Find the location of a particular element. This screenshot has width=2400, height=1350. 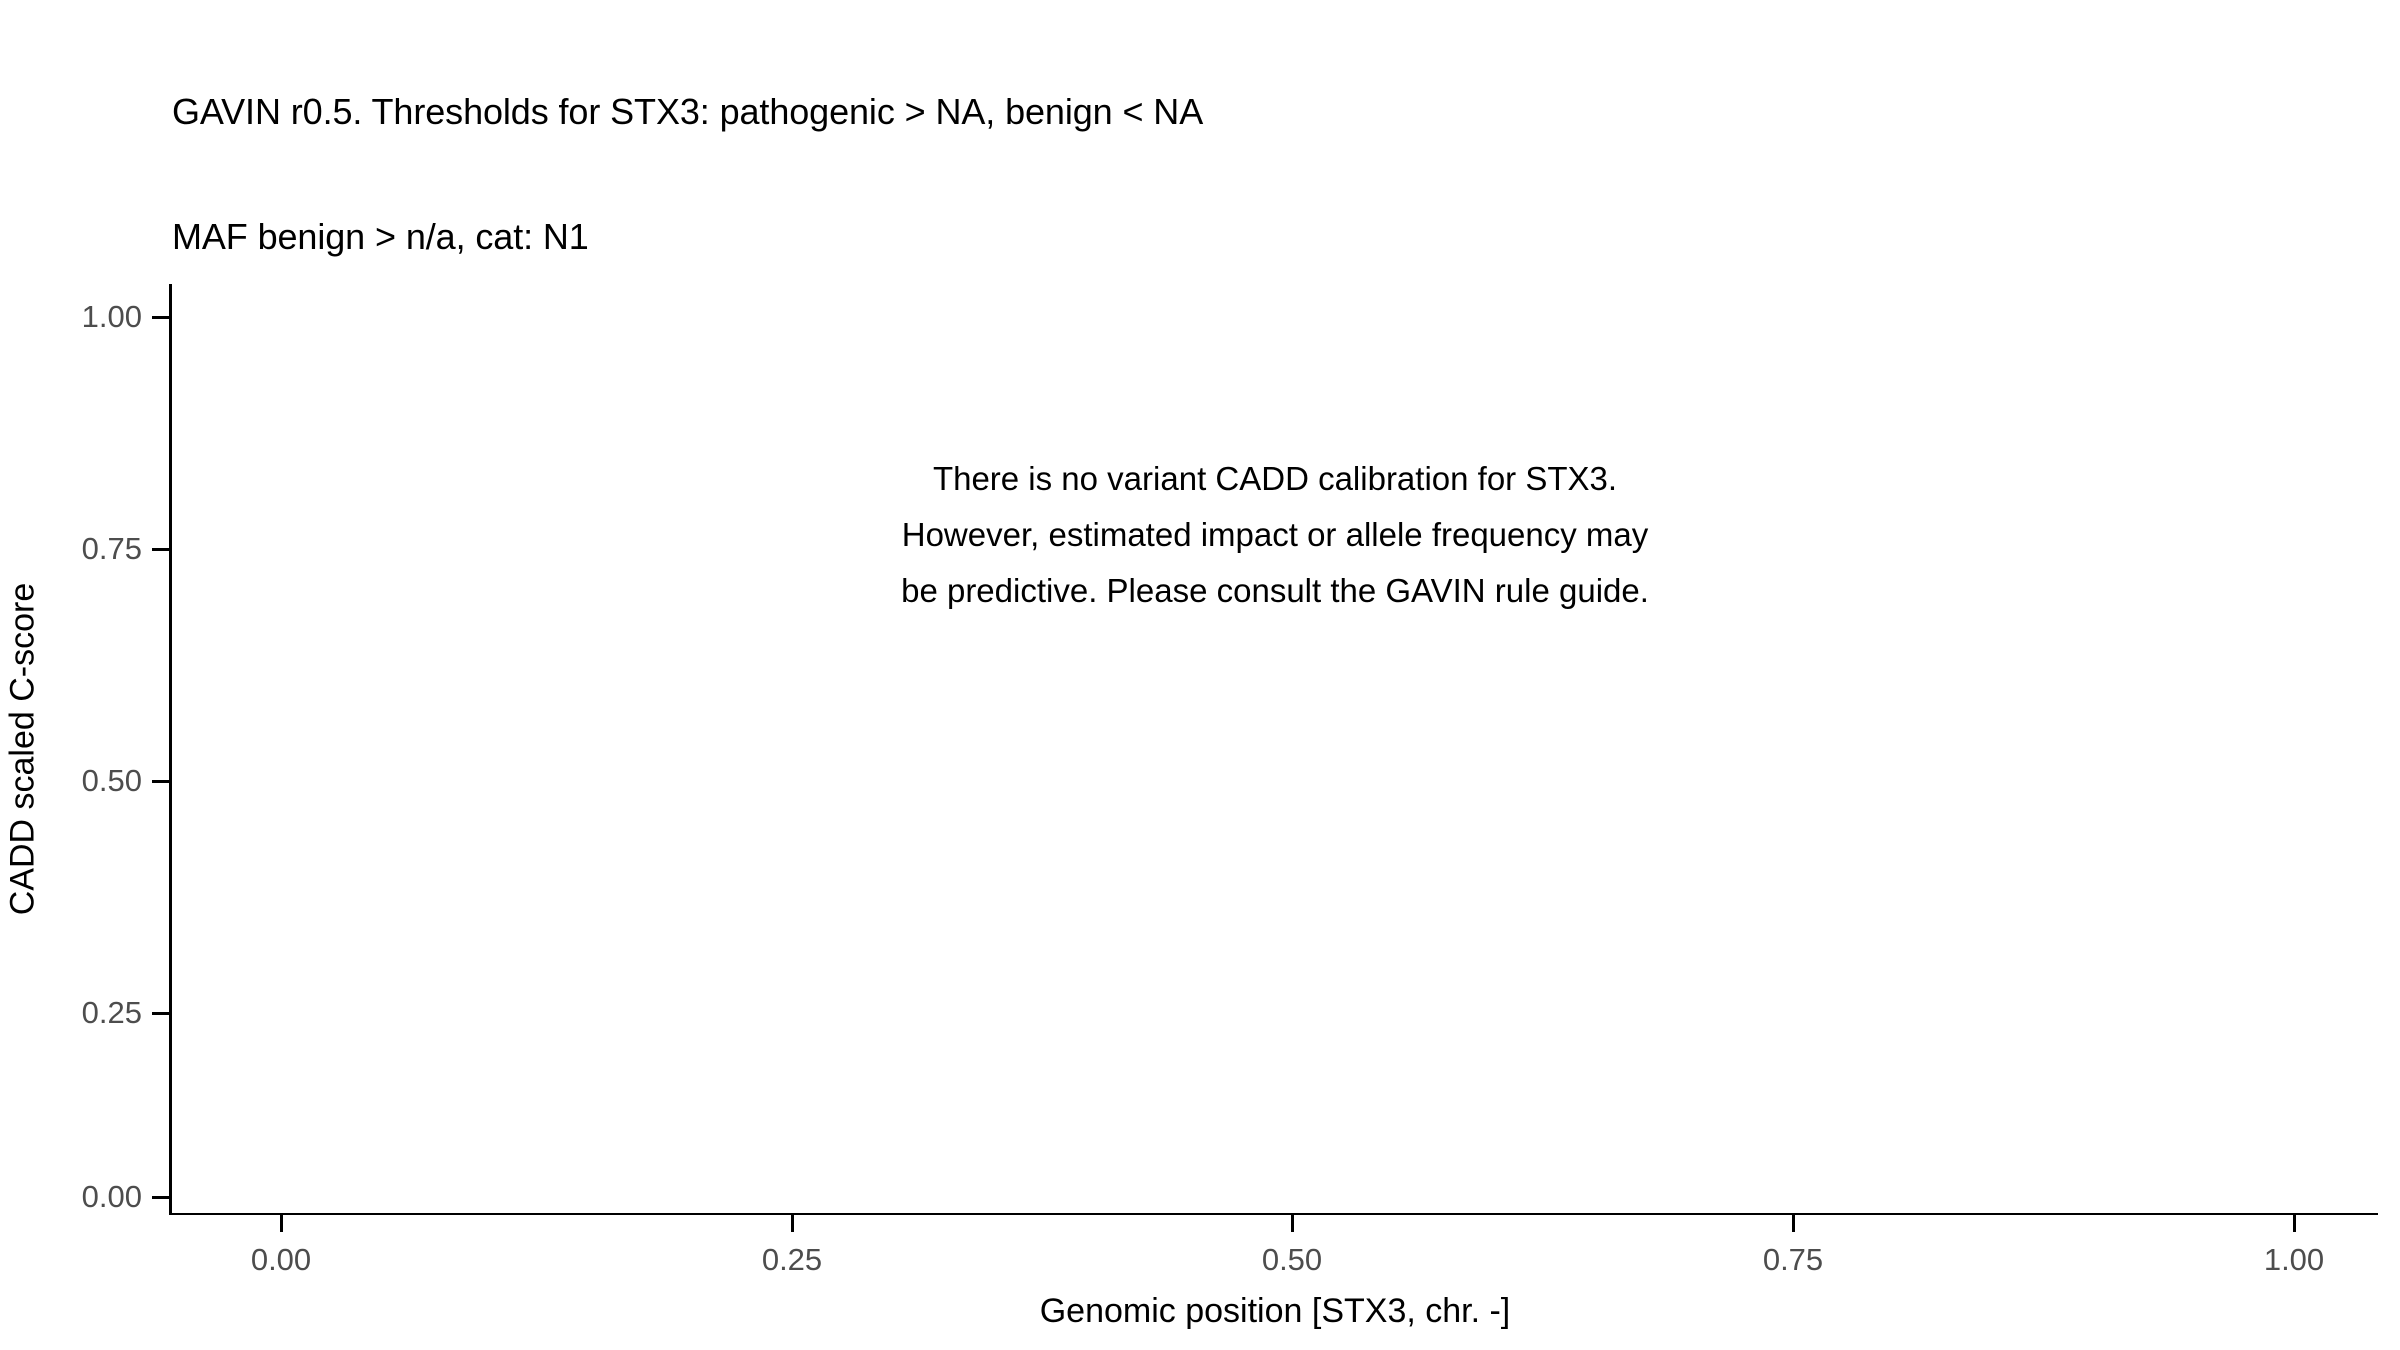

y-axis-title-container: CADD scaled C-score is located at coordinates (23, 748).